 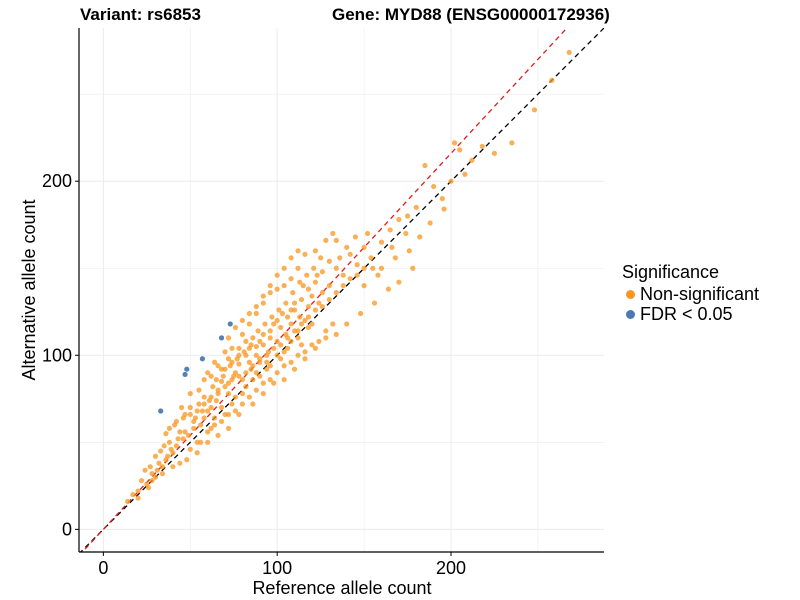 What do you see at coordinates (57, 355) in the screenshot?
I see `y-tick-label: 100` at bounding box center [57, 355].